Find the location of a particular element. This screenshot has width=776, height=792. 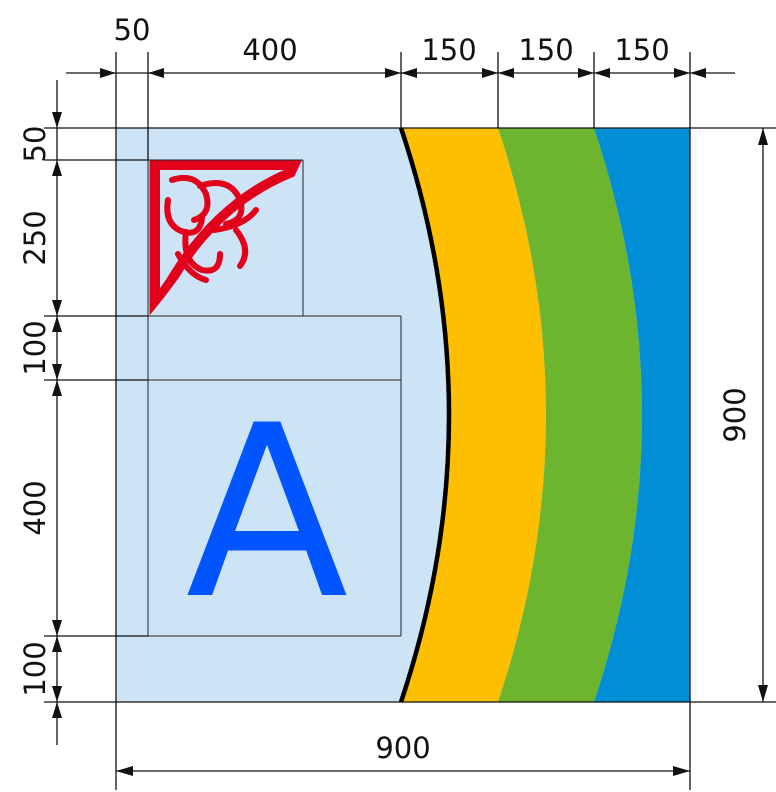

left-dimension-label: 400 is located at coordinates (35, 507).